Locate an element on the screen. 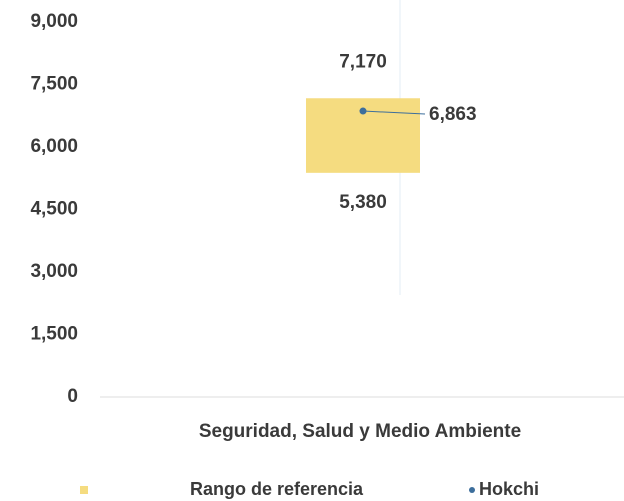 The width and height of the screenshot is (624, 501). y-tick-label: 0 is located at coordinates (72, 396).